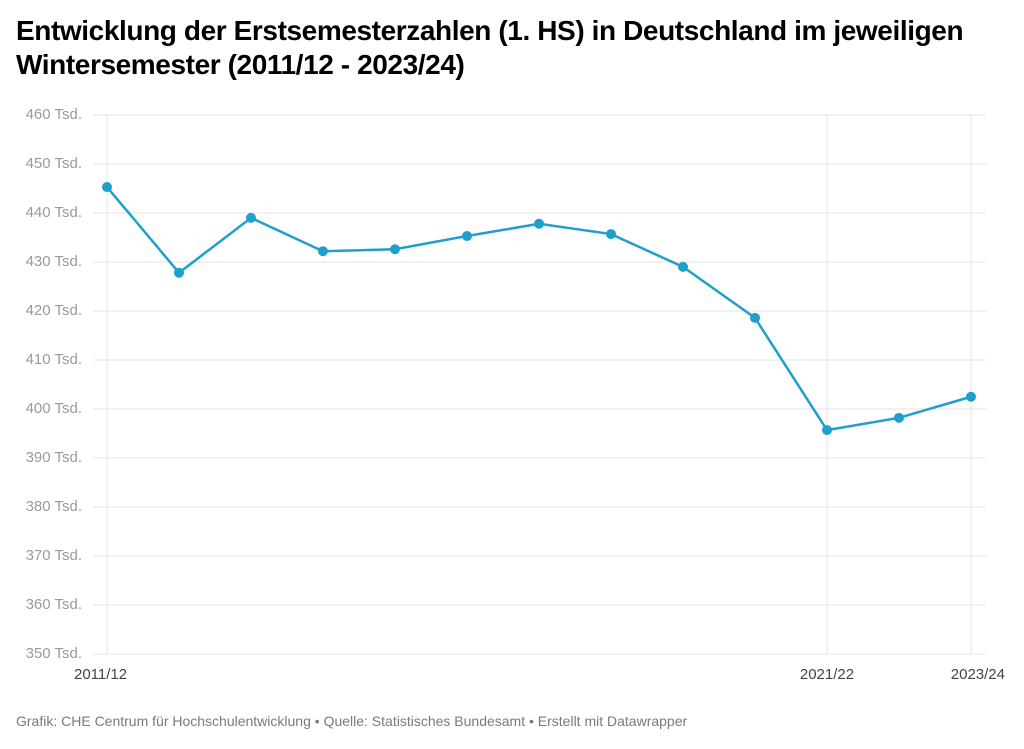  Describe the element at coordinates (54, 114) in the screenshot. I see `y-tick-label: 460 Tsd.` at that location.